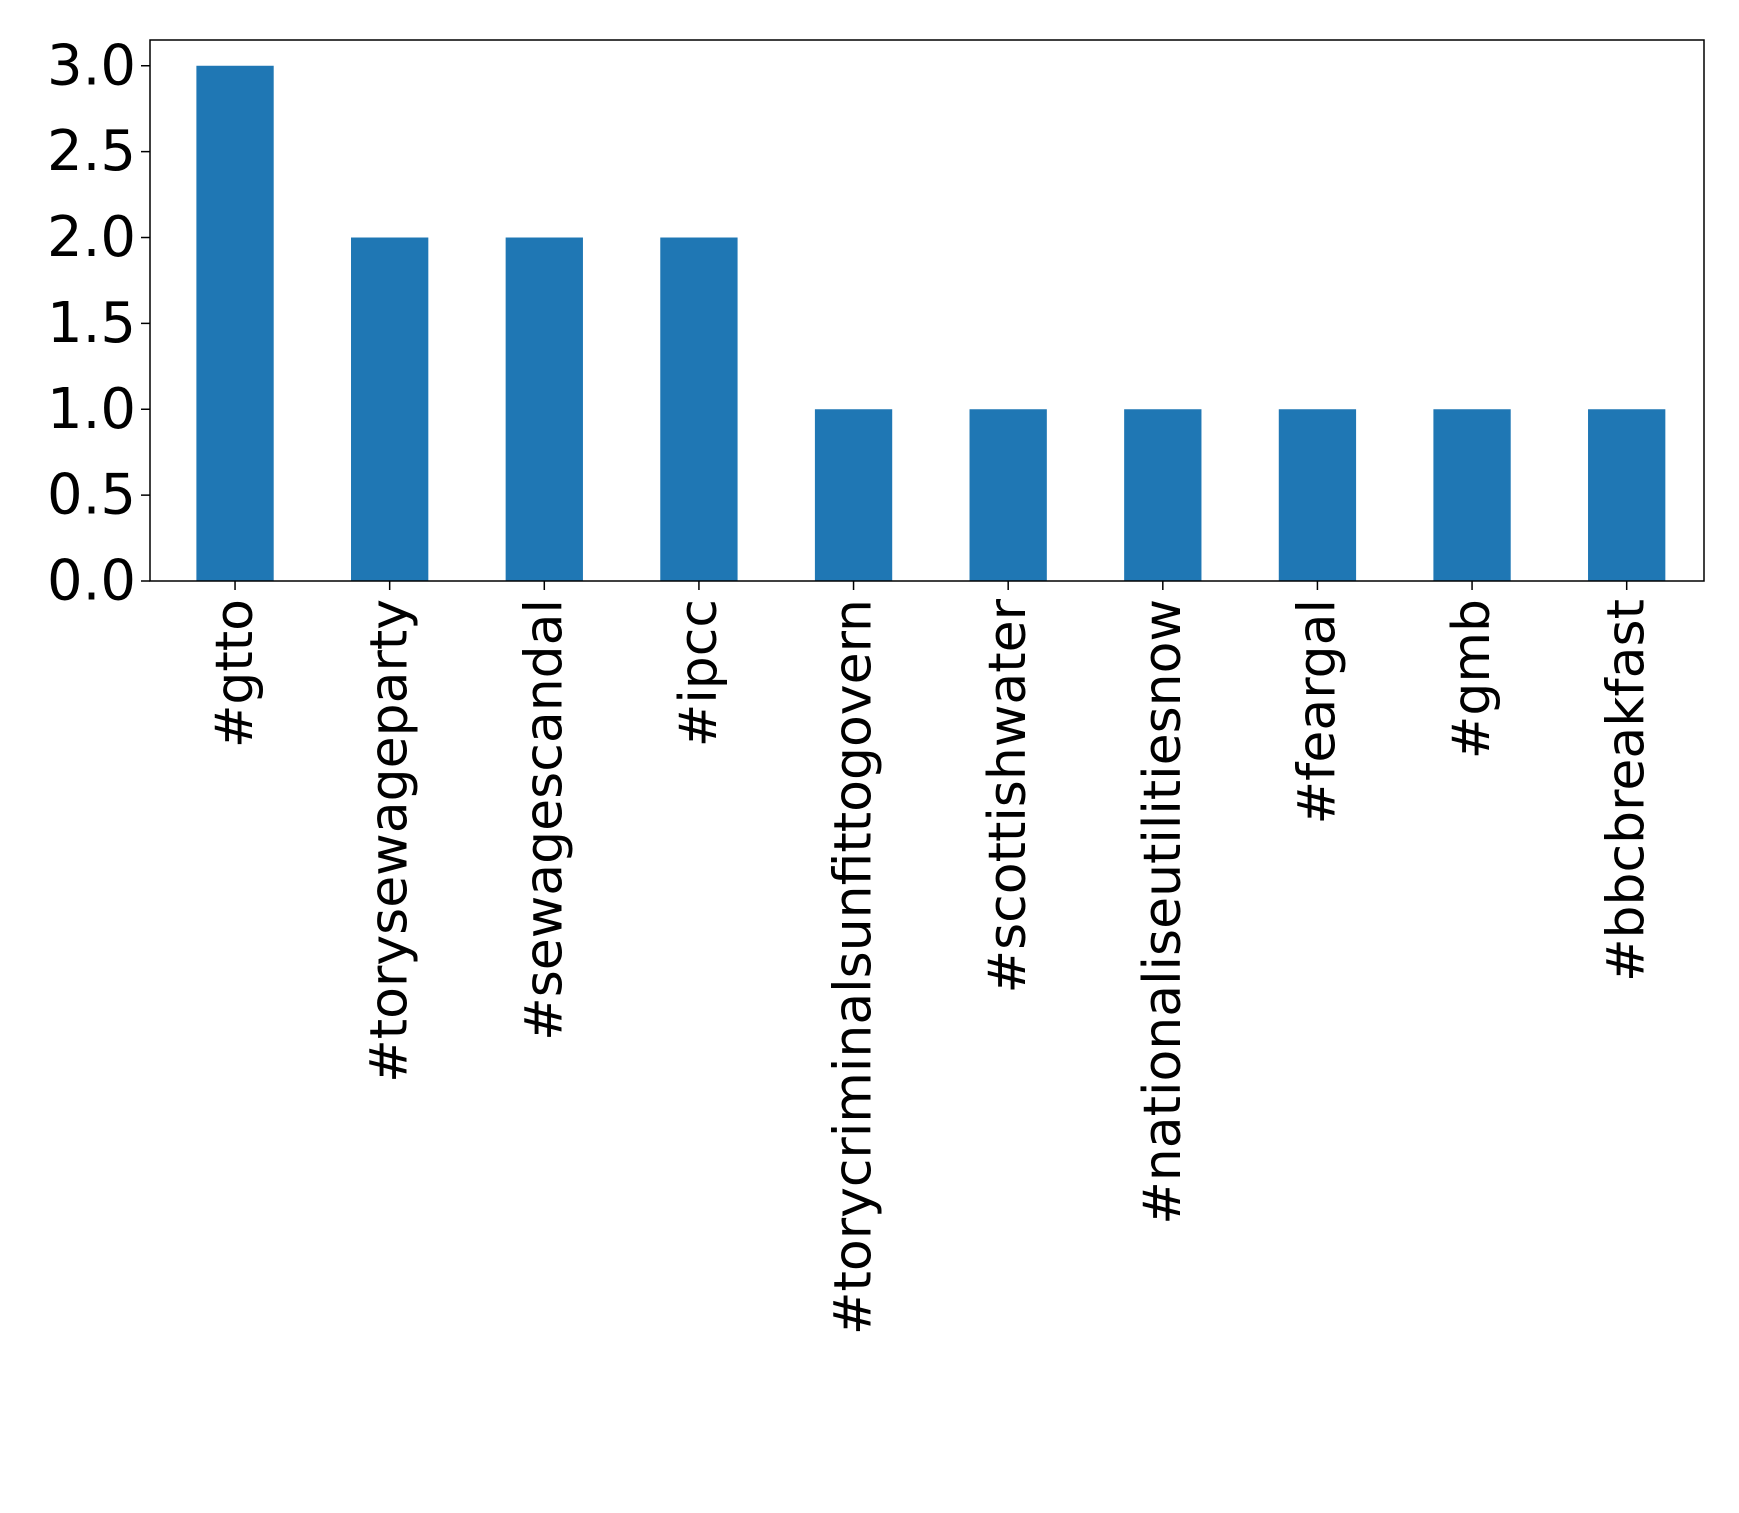  I want to click on x-tick-label: #ipcc, so click(699, 673).